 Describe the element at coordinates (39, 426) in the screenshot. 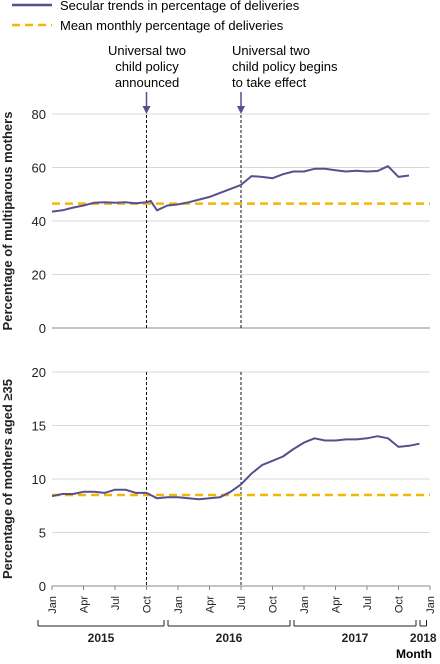

I see `y-tick-label: 15` at that location.